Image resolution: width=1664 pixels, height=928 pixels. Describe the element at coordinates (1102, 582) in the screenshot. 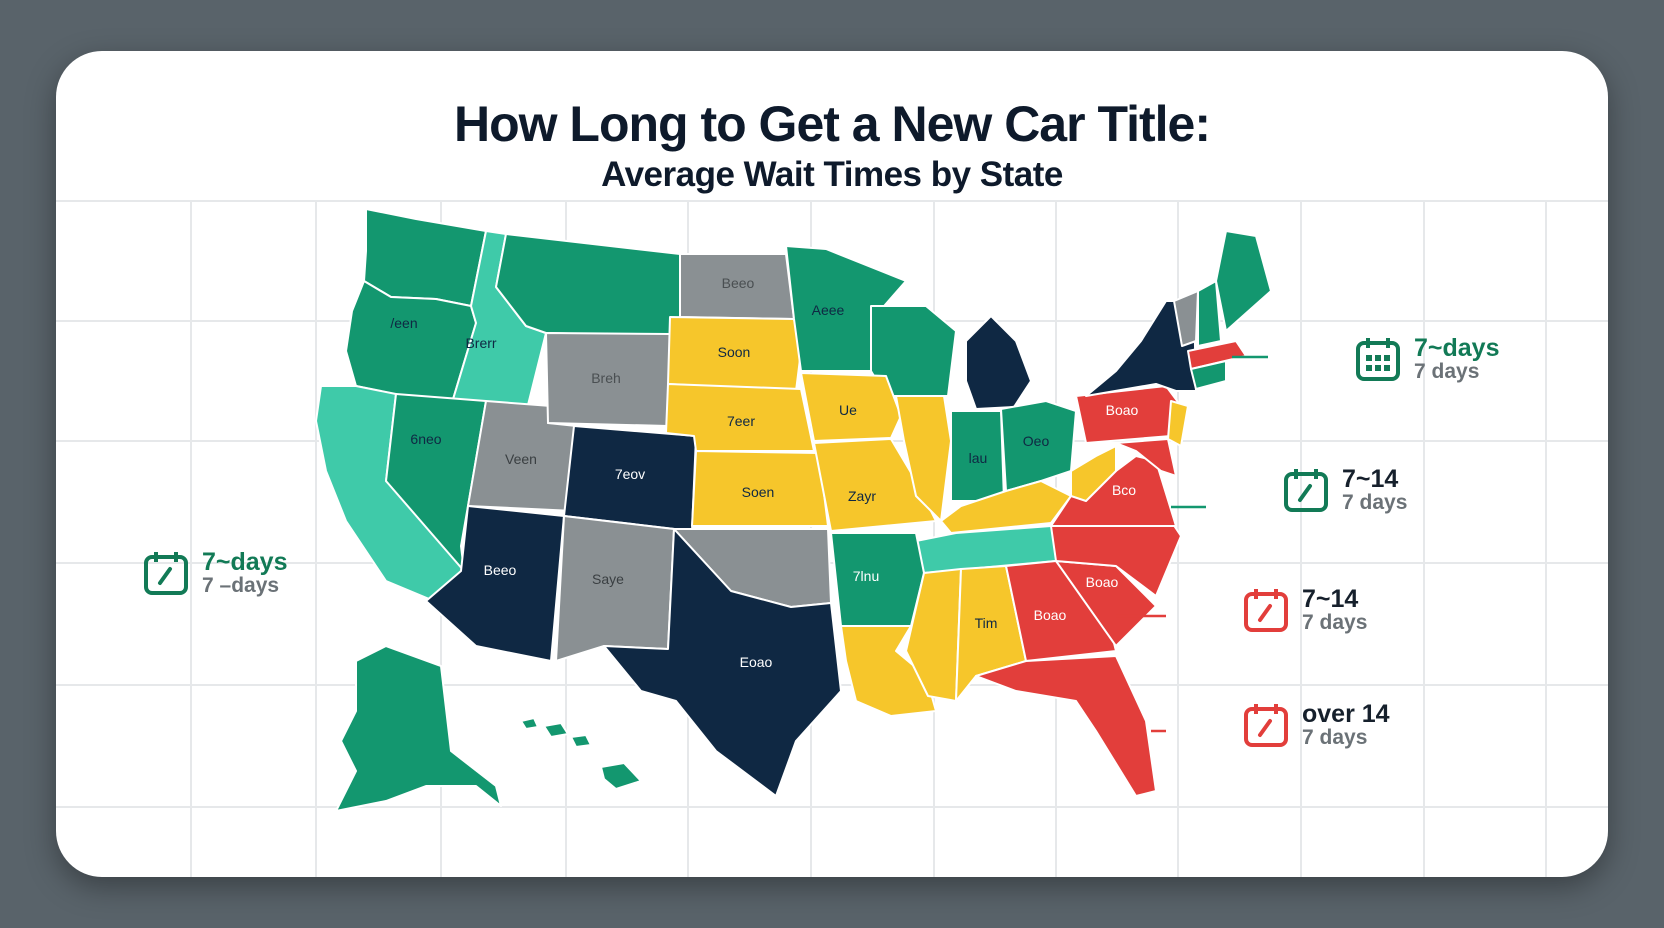

I see `label-north-carolina: Boao` at that location.